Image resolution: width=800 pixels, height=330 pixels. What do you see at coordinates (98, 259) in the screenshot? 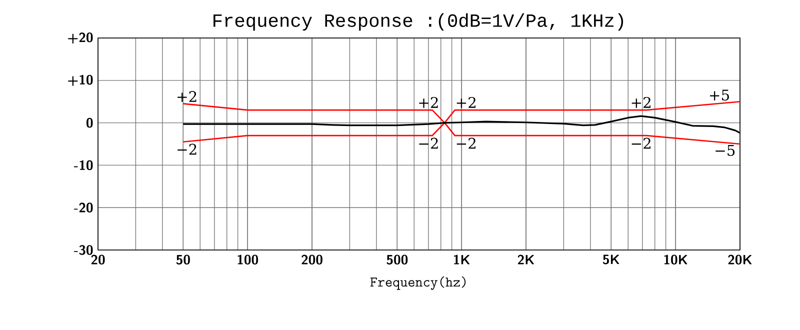
I see `x-tick-label: 20` at bounding box center [98, 259].